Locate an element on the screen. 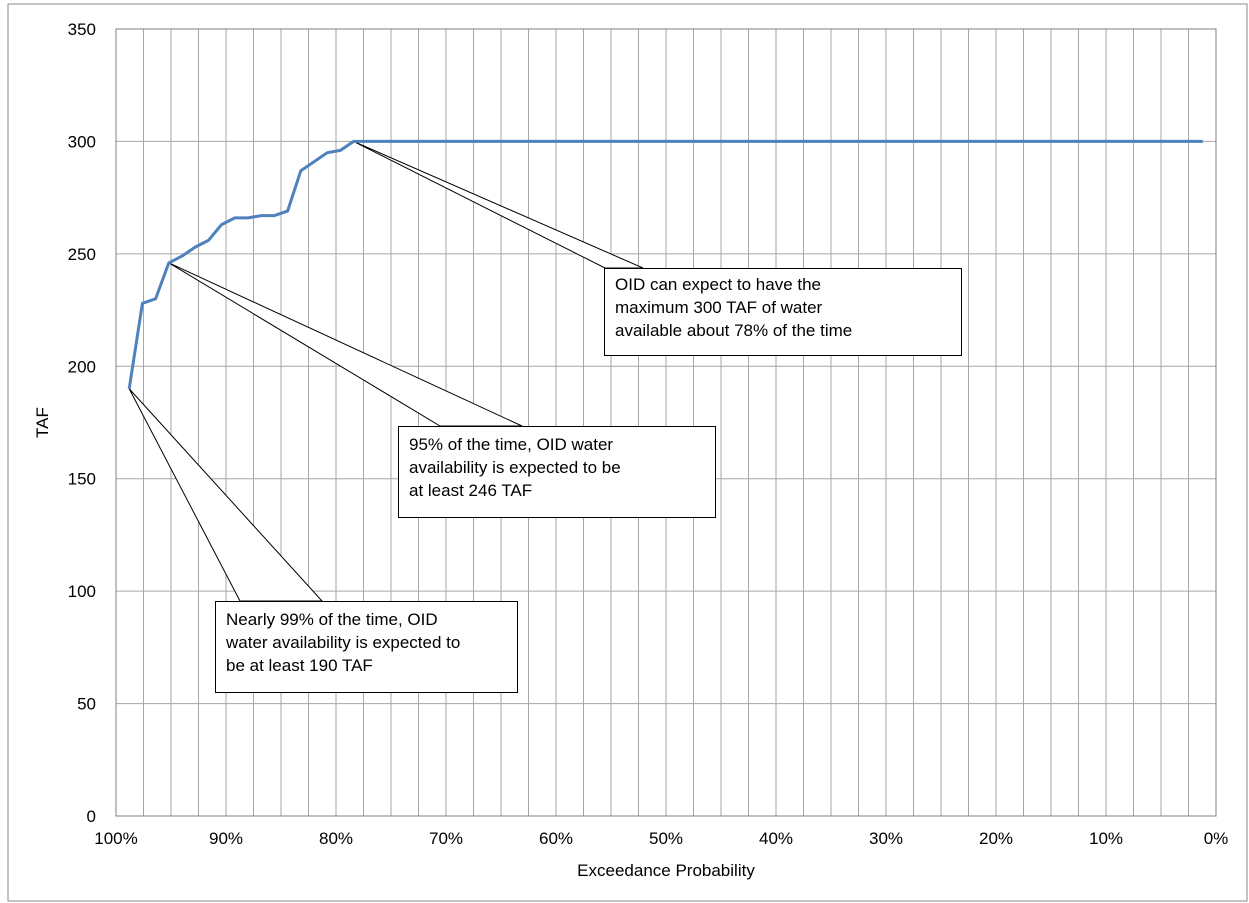 This screenshot has width=1249, height=903. callout-line: 95% of the time, OID water is located at coordinates (511, 444).